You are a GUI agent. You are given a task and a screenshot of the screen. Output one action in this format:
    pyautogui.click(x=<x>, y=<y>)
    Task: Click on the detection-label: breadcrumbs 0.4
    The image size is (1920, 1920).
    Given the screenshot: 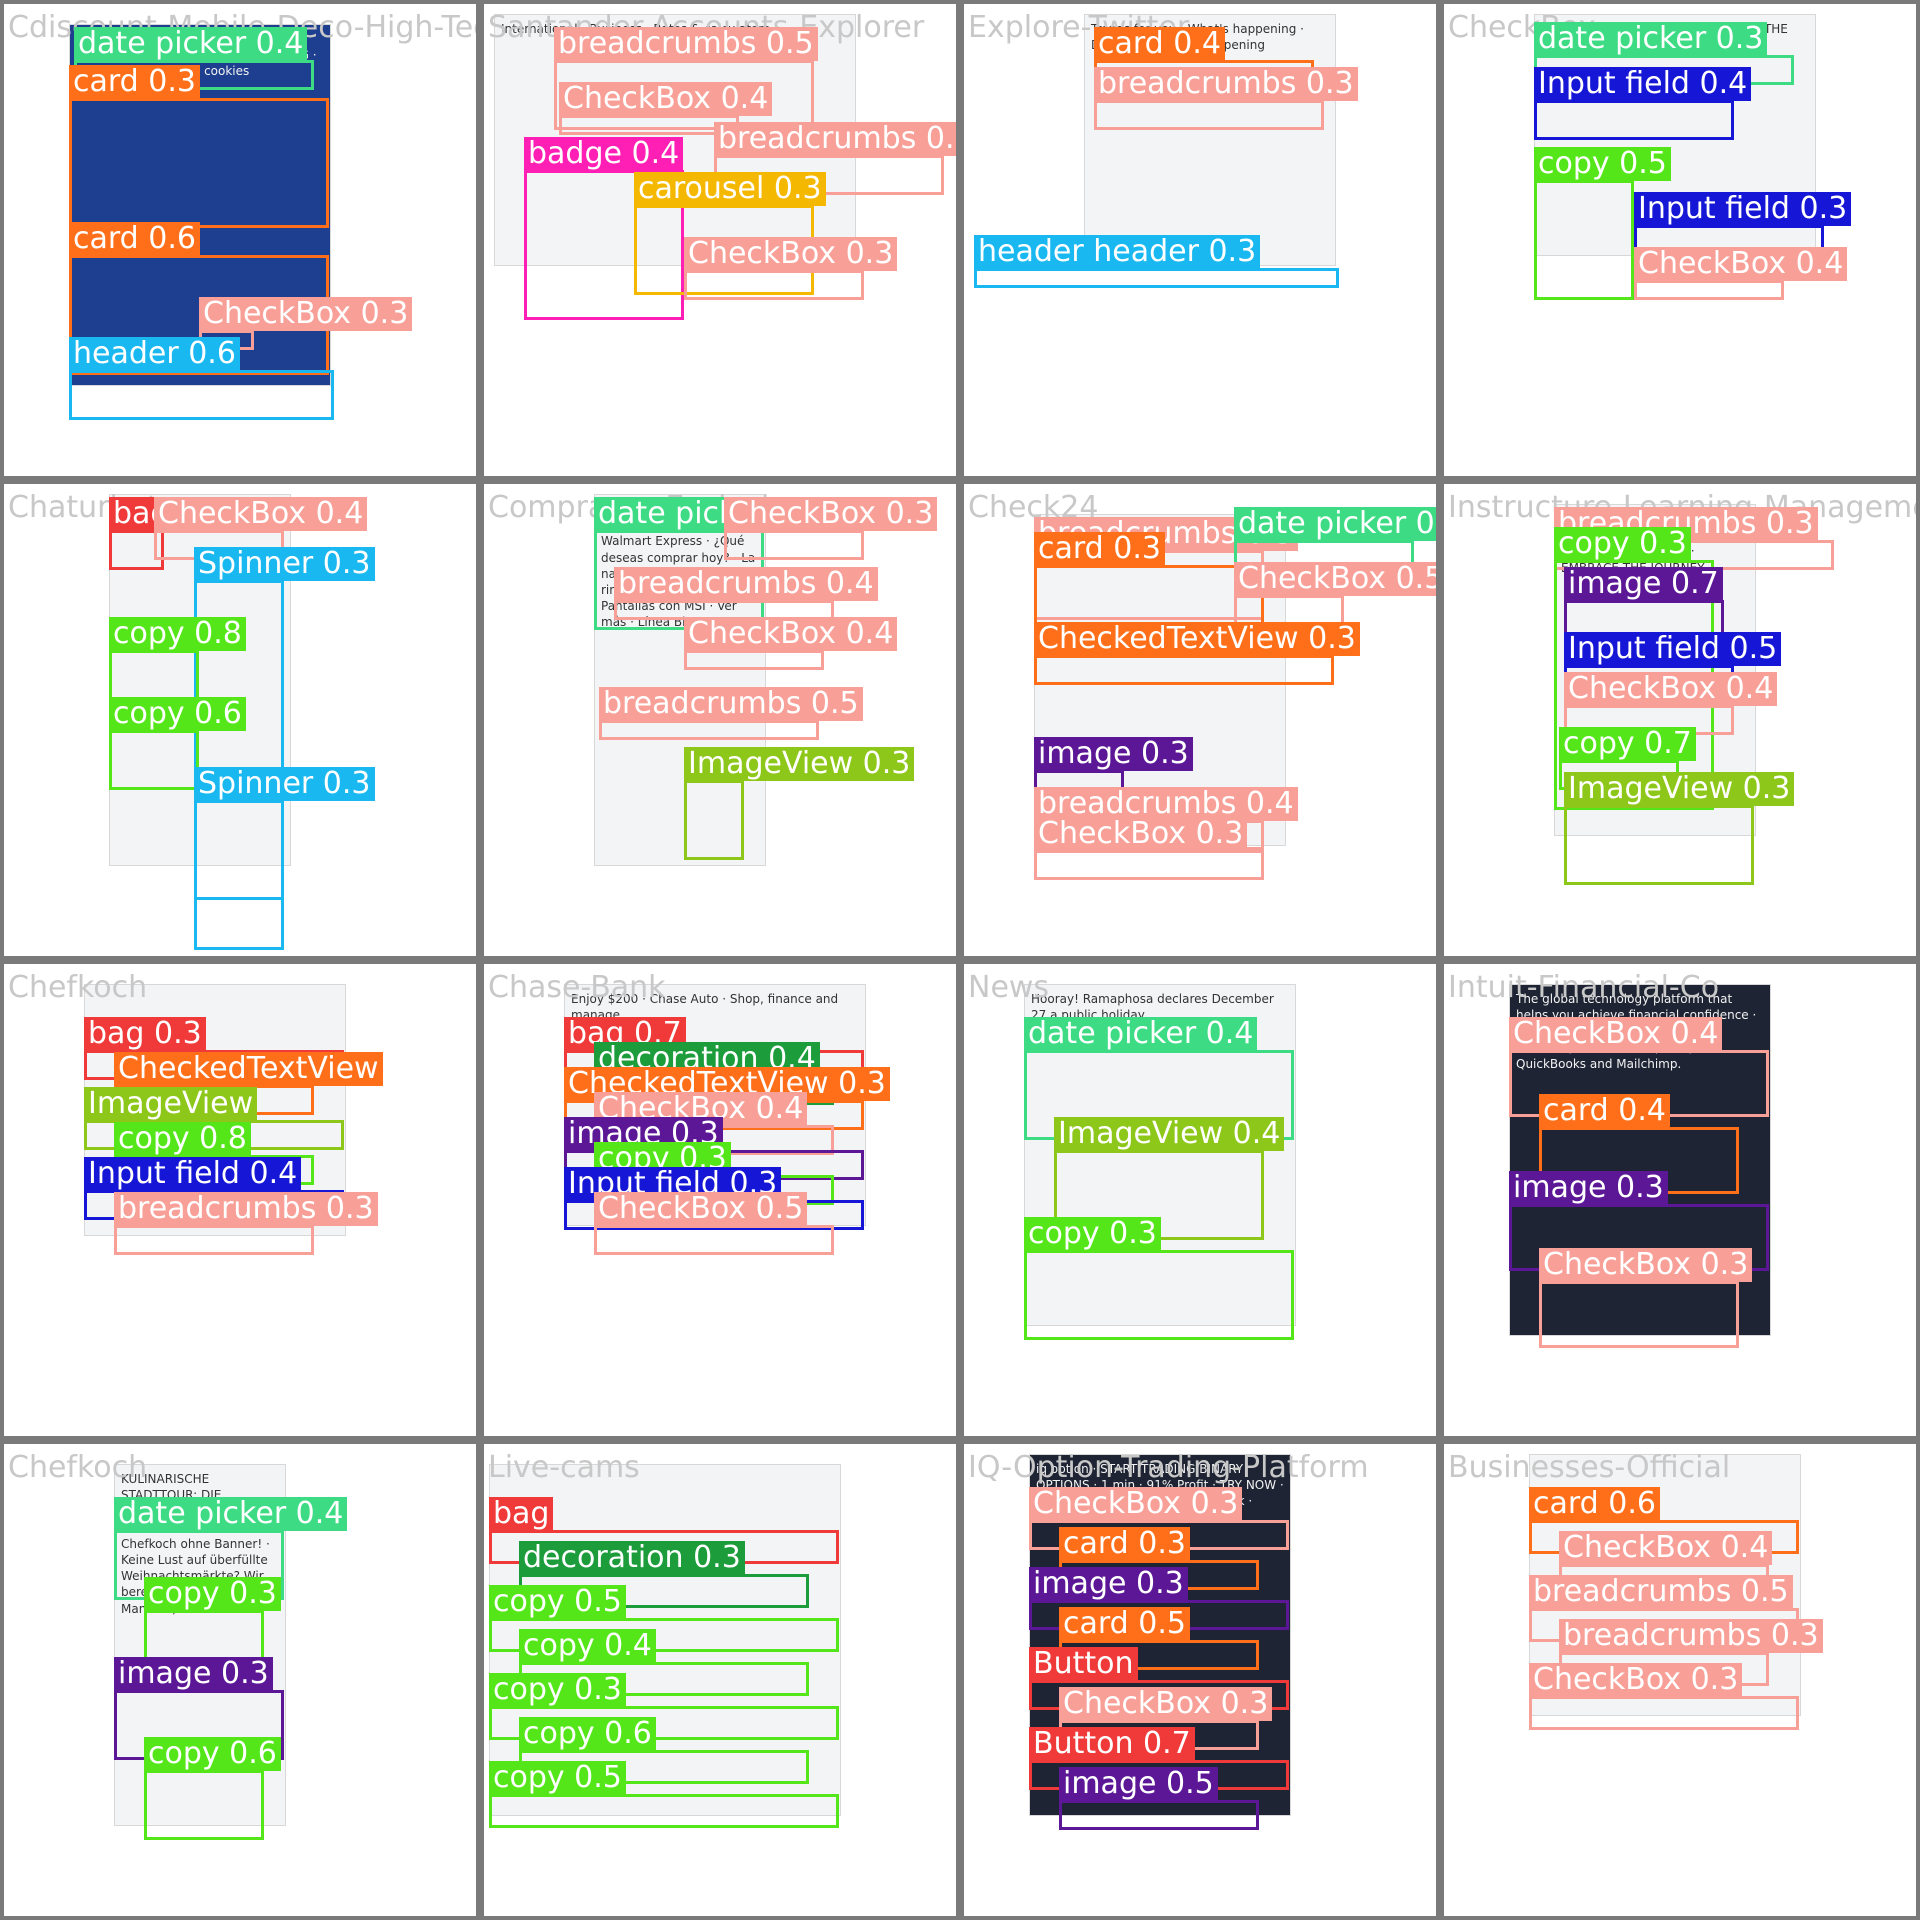 What is the action you would take?
    pyautogui.click(x=746, y=584)
    